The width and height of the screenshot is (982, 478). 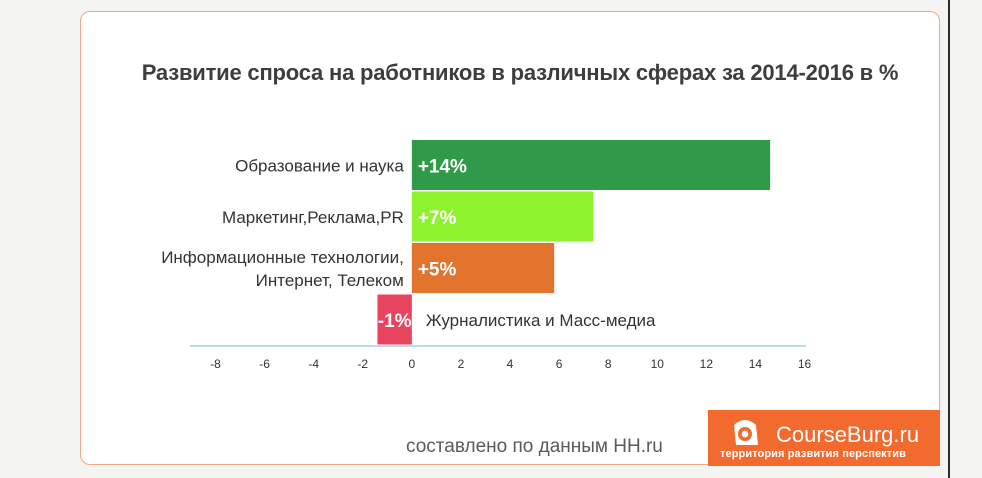 What do you see at coordinates (362, 364) in the screenshot?
I see `x-tick-label: -2` at bounding box center [362, 364].